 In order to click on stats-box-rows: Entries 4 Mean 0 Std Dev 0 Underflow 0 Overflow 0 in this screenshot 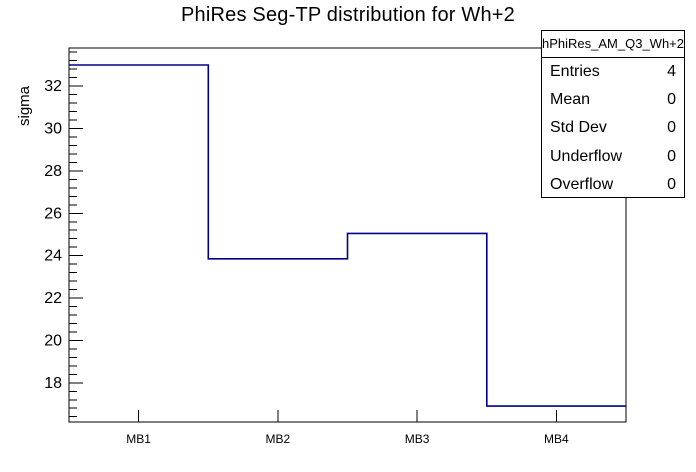, I will do `click(613, 128)`.